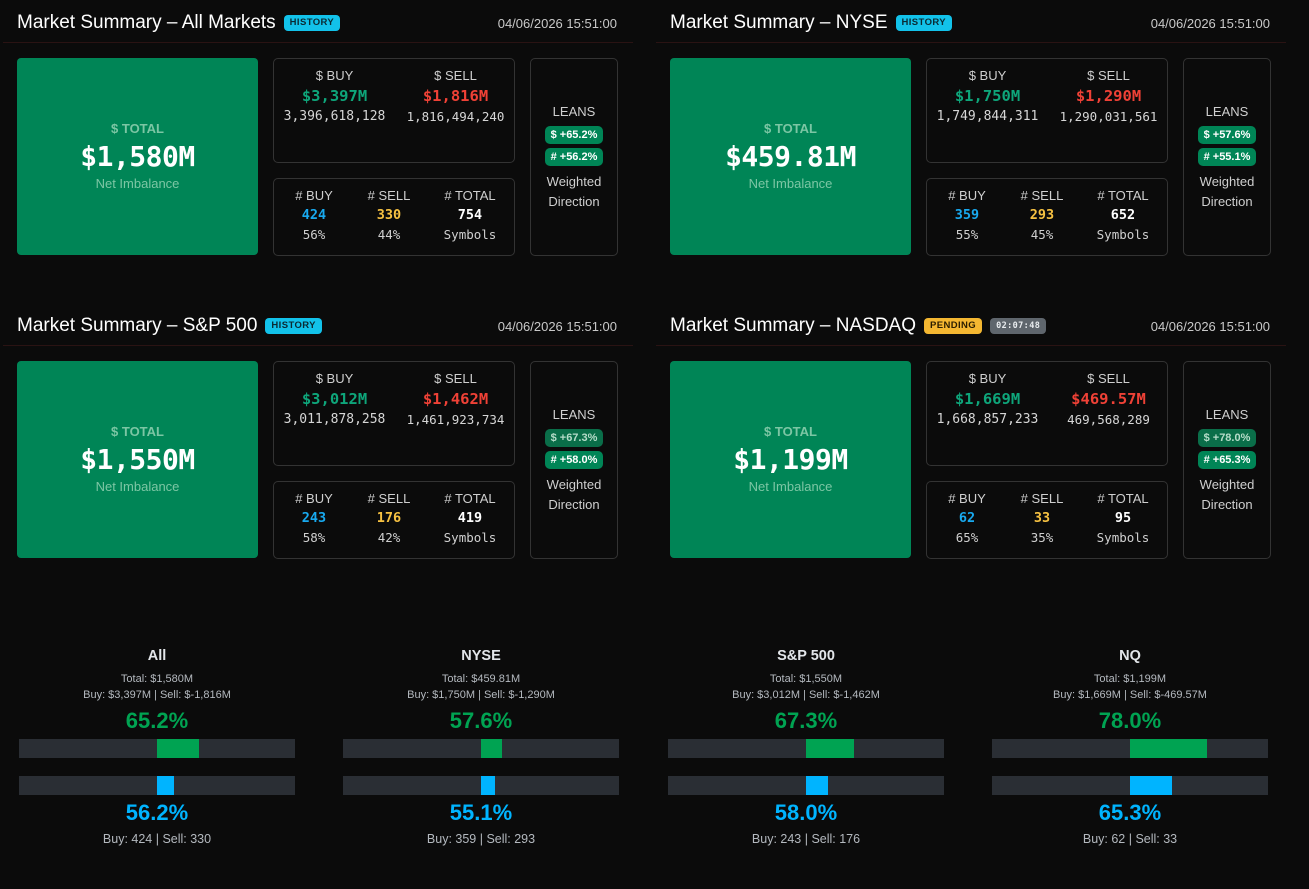  I want to click on dollar-sell-column: $ SELL $1,462M 1,461,923,734, so click(455, 401).